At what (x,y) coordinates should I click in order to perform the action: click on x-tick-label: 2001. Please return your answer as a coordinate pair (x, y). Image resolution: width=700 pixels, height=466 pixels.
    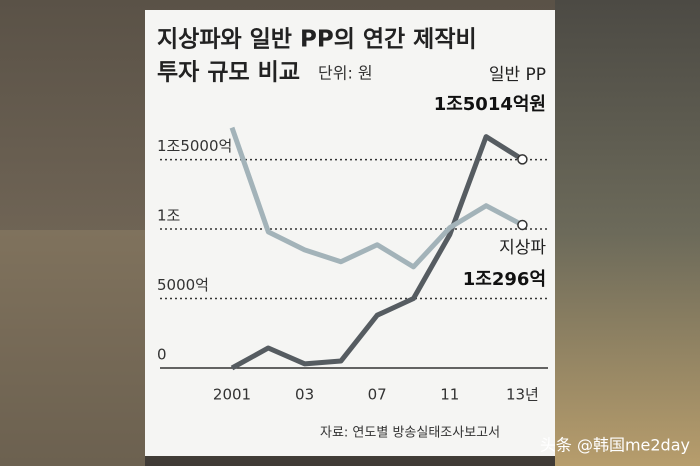
    Looking at the image, I should click on (232, 395).